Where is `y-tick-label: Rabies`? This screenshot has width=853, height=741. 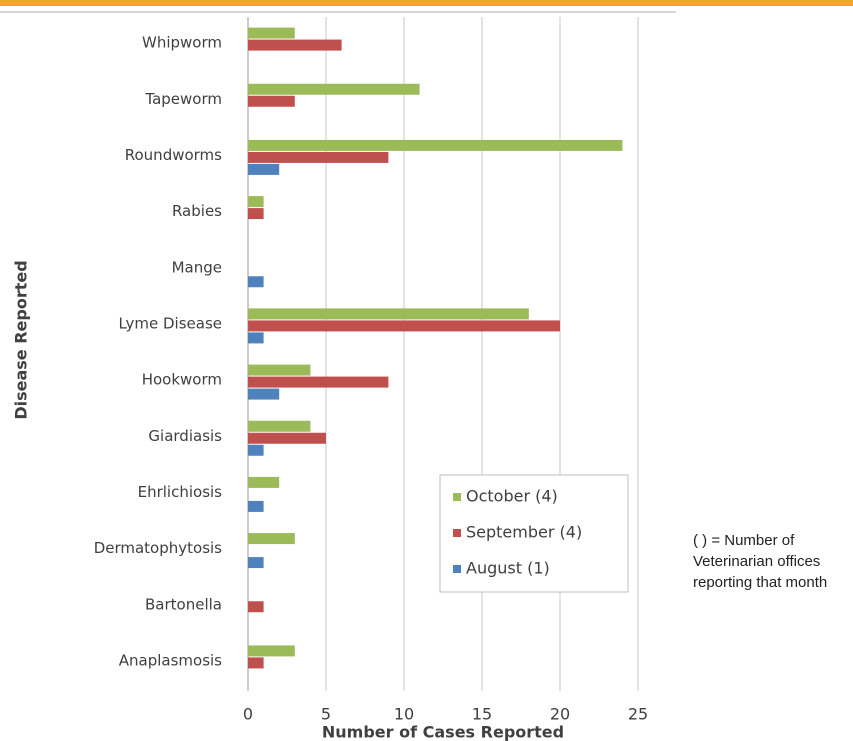 y-tick-label: Rabies is located at coordinates (197, 211).